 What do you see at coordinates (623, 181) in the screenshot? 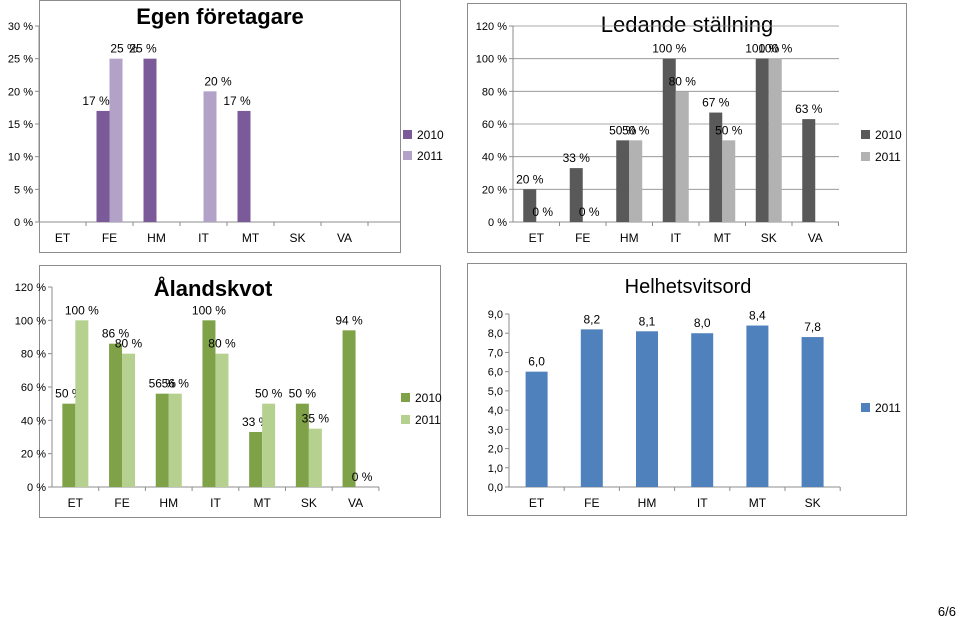
I see `bar-2010-HM` at bounding box center [623, 181].